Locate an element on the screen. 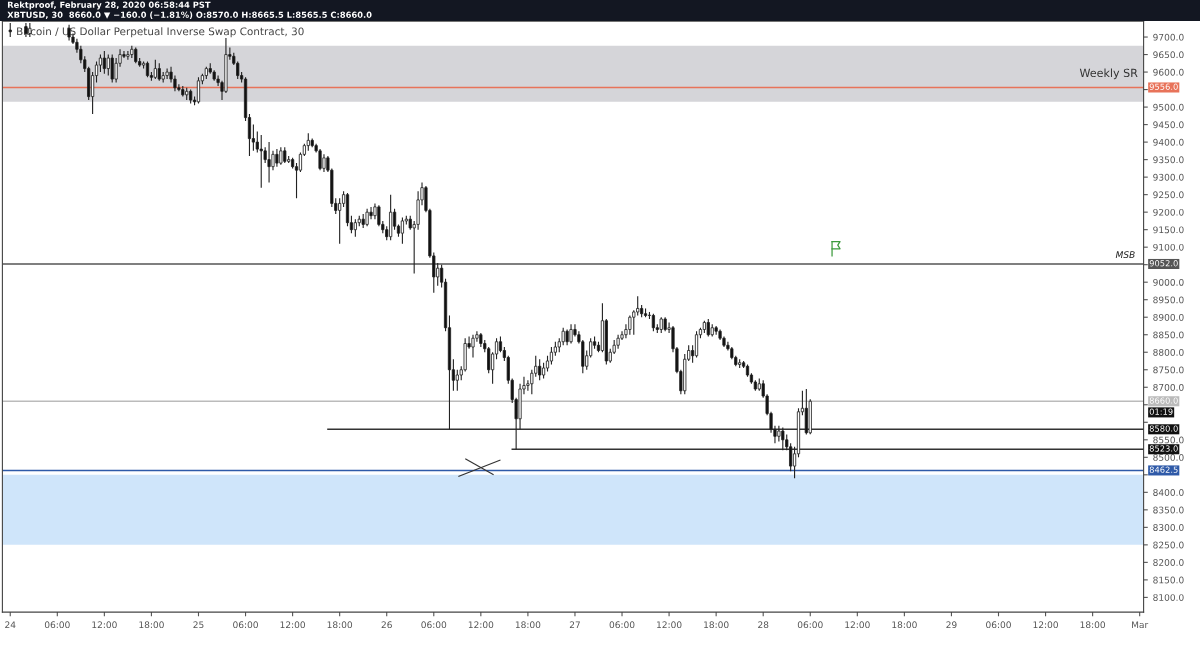  x-tick-label: 26 is located at coordinates (386, 625).